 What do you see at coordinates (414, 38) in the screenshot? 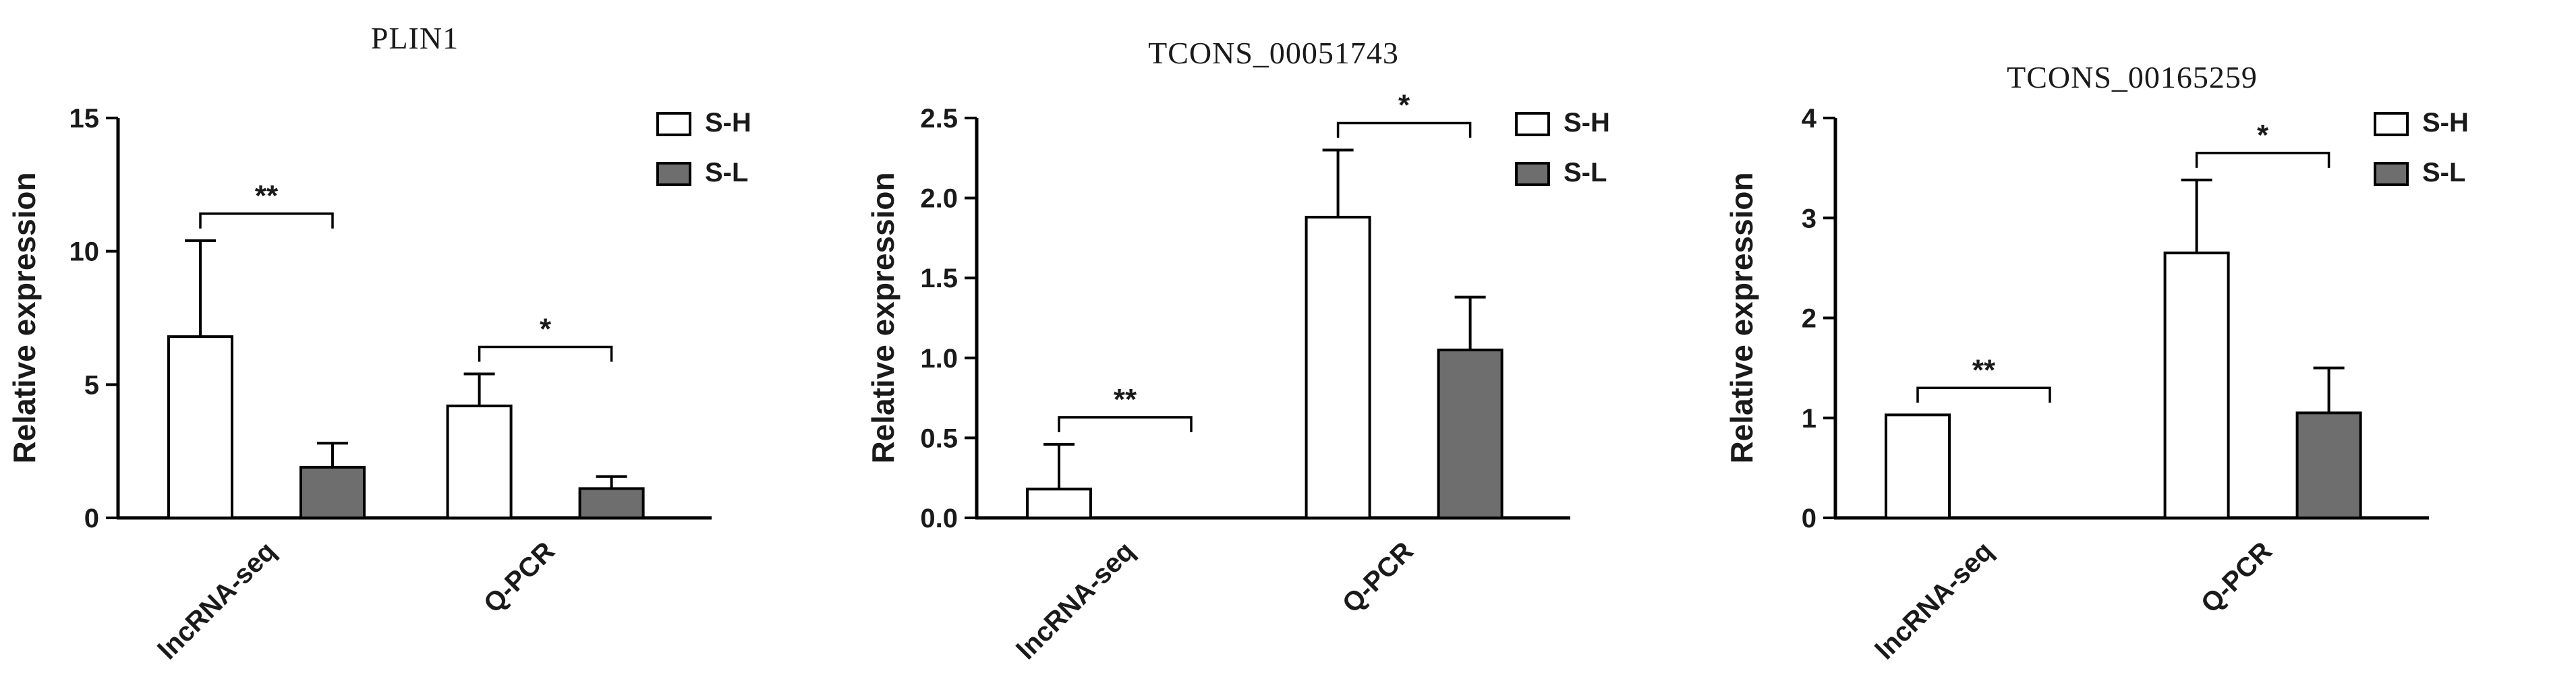
I see `chart-title-plin1: PLIN1` at bounding box center [414, 38].